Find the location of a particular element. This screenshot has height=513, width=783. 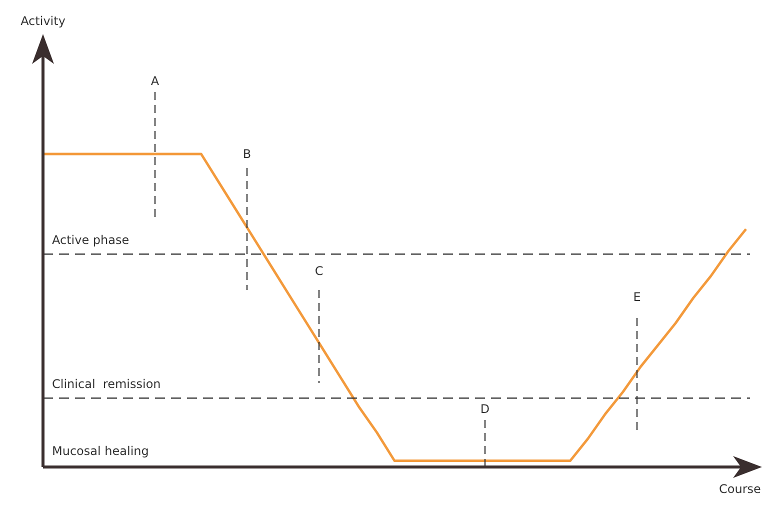

annotation: E is located at coordinates (637, 297).